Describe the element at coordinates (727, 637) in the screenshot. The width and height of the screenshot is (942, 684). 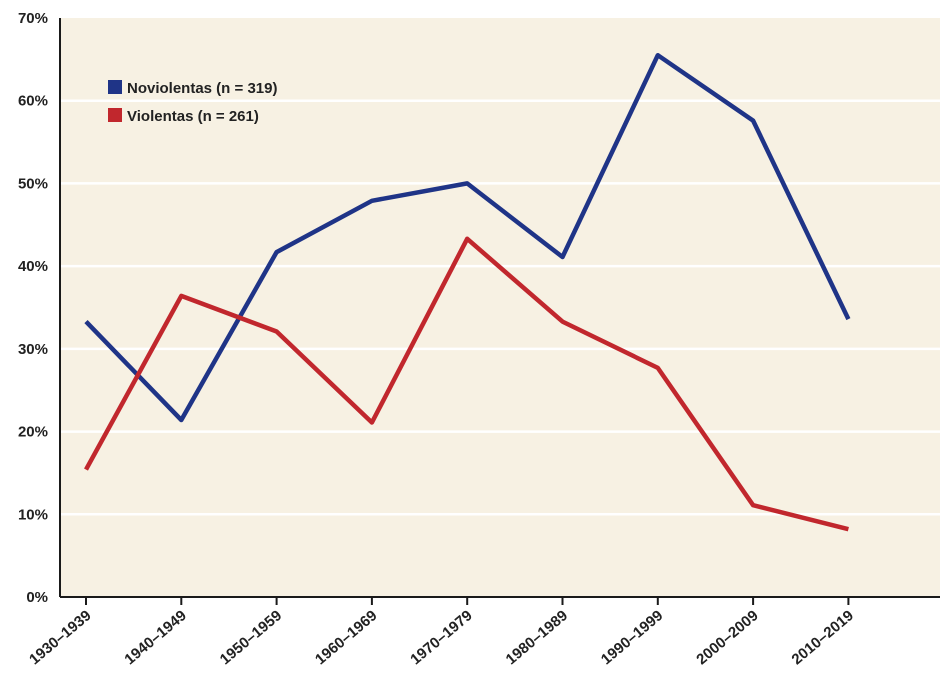
I see `x-tick-label: 2000–2009` at that location.